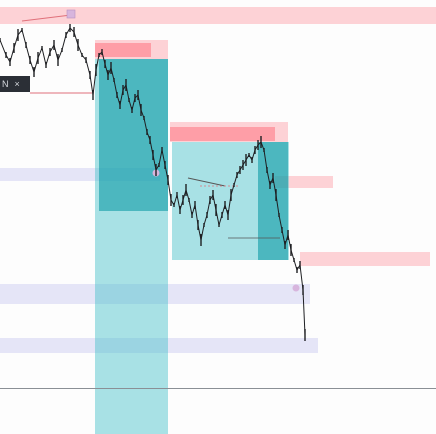 The width and height of the screenshot is (436, 434). Describe the element at coordinates (218, 15) in the screenshot. I see `supply-zone-top` at that location.